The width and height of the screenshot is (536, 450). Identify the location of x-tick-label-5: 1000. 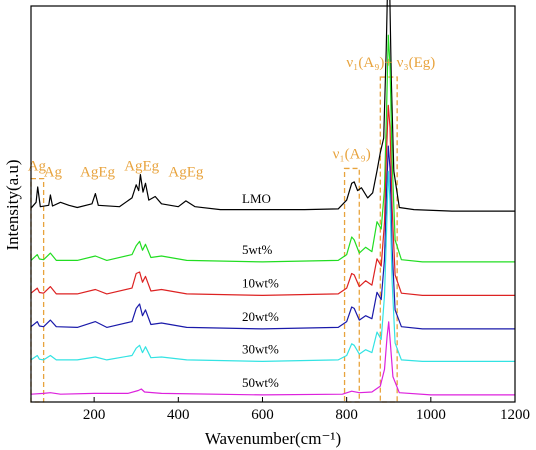
(431, 415).